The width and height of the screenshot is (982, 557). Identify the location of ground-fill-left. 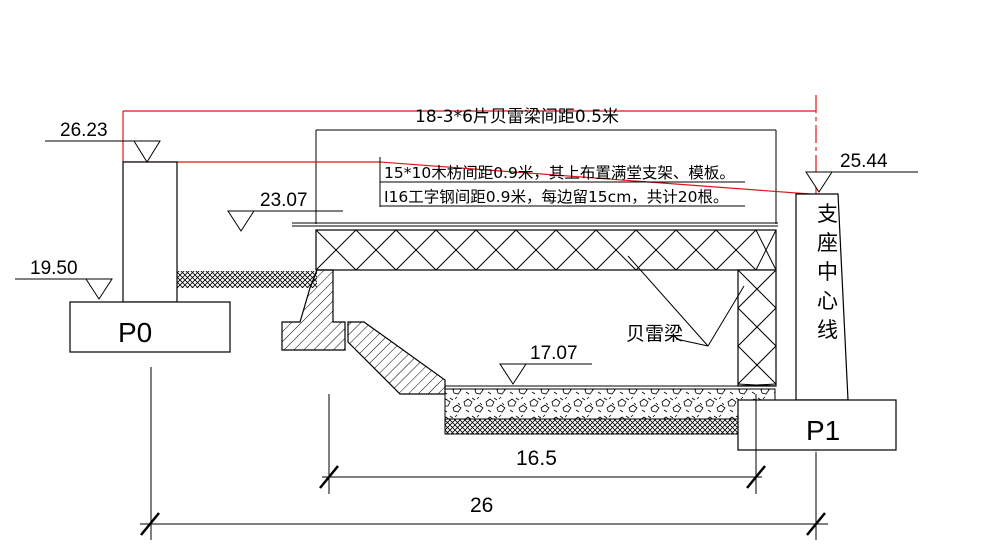
(247, 279).